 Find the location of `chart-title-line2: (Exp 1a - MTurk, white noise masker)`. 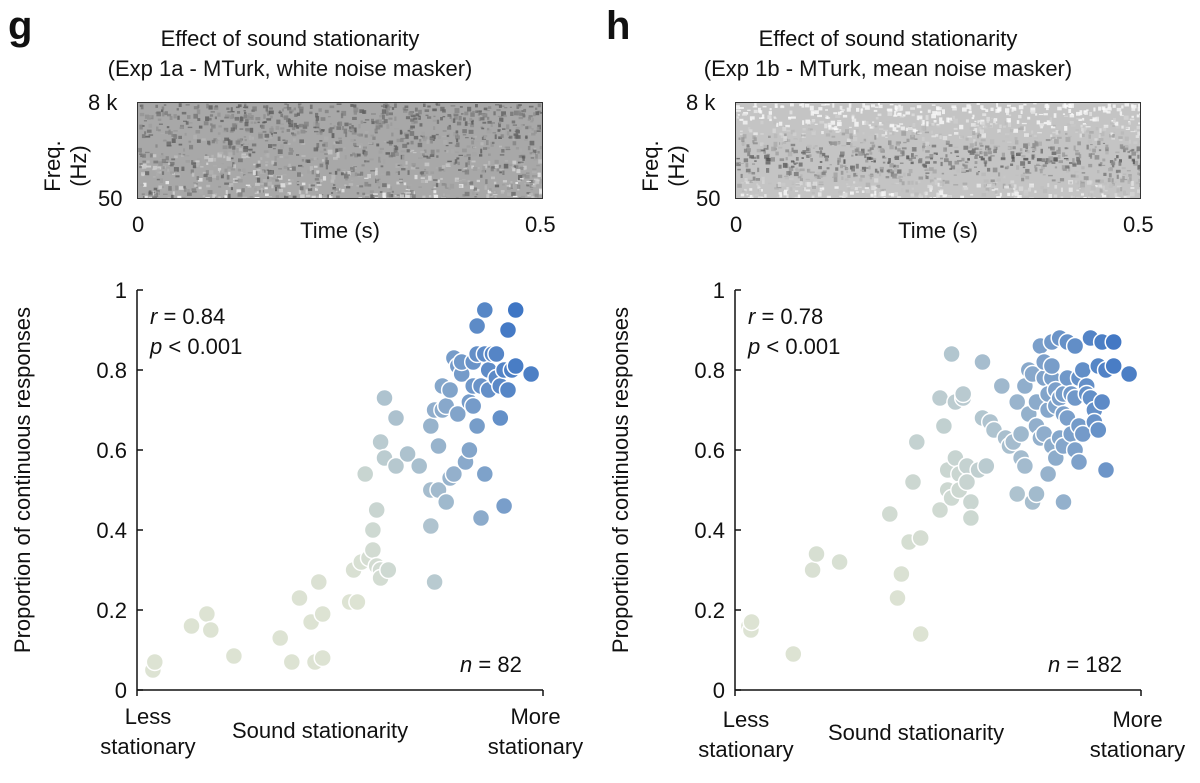

chart-title-line2: (Exp 1a - MTurk, white noise masker) is located at coordinates (290, 68).